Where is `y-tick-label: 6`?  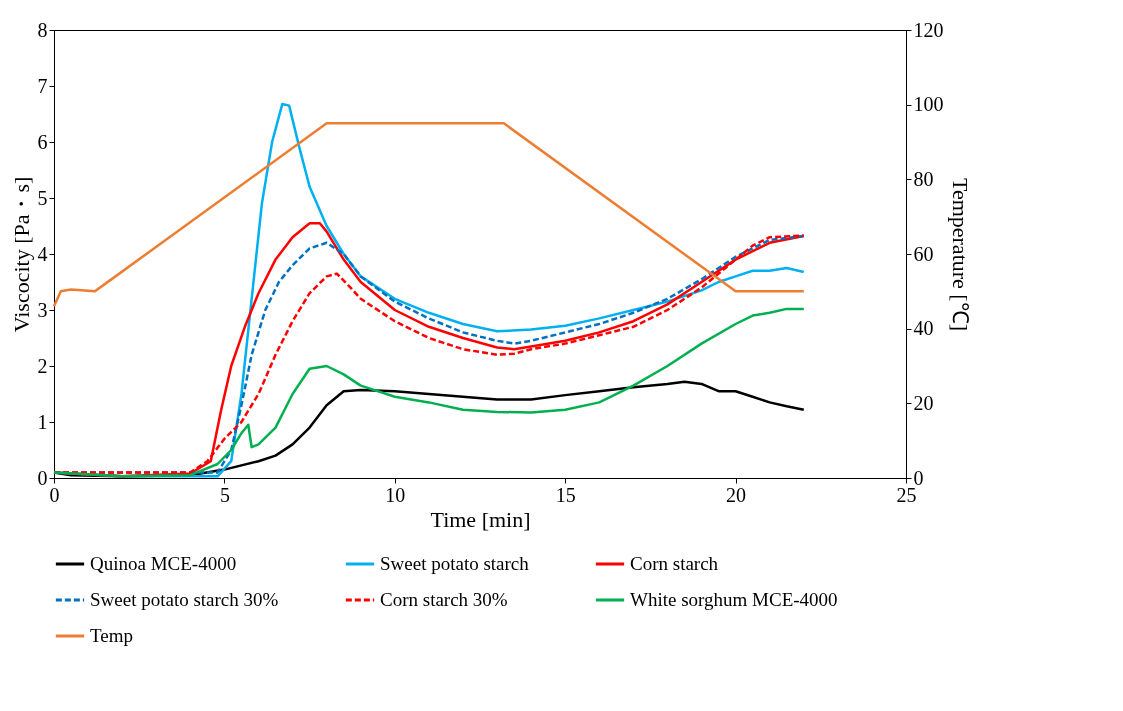 y-tick-label: 6 is located at coordinates (42, 141).